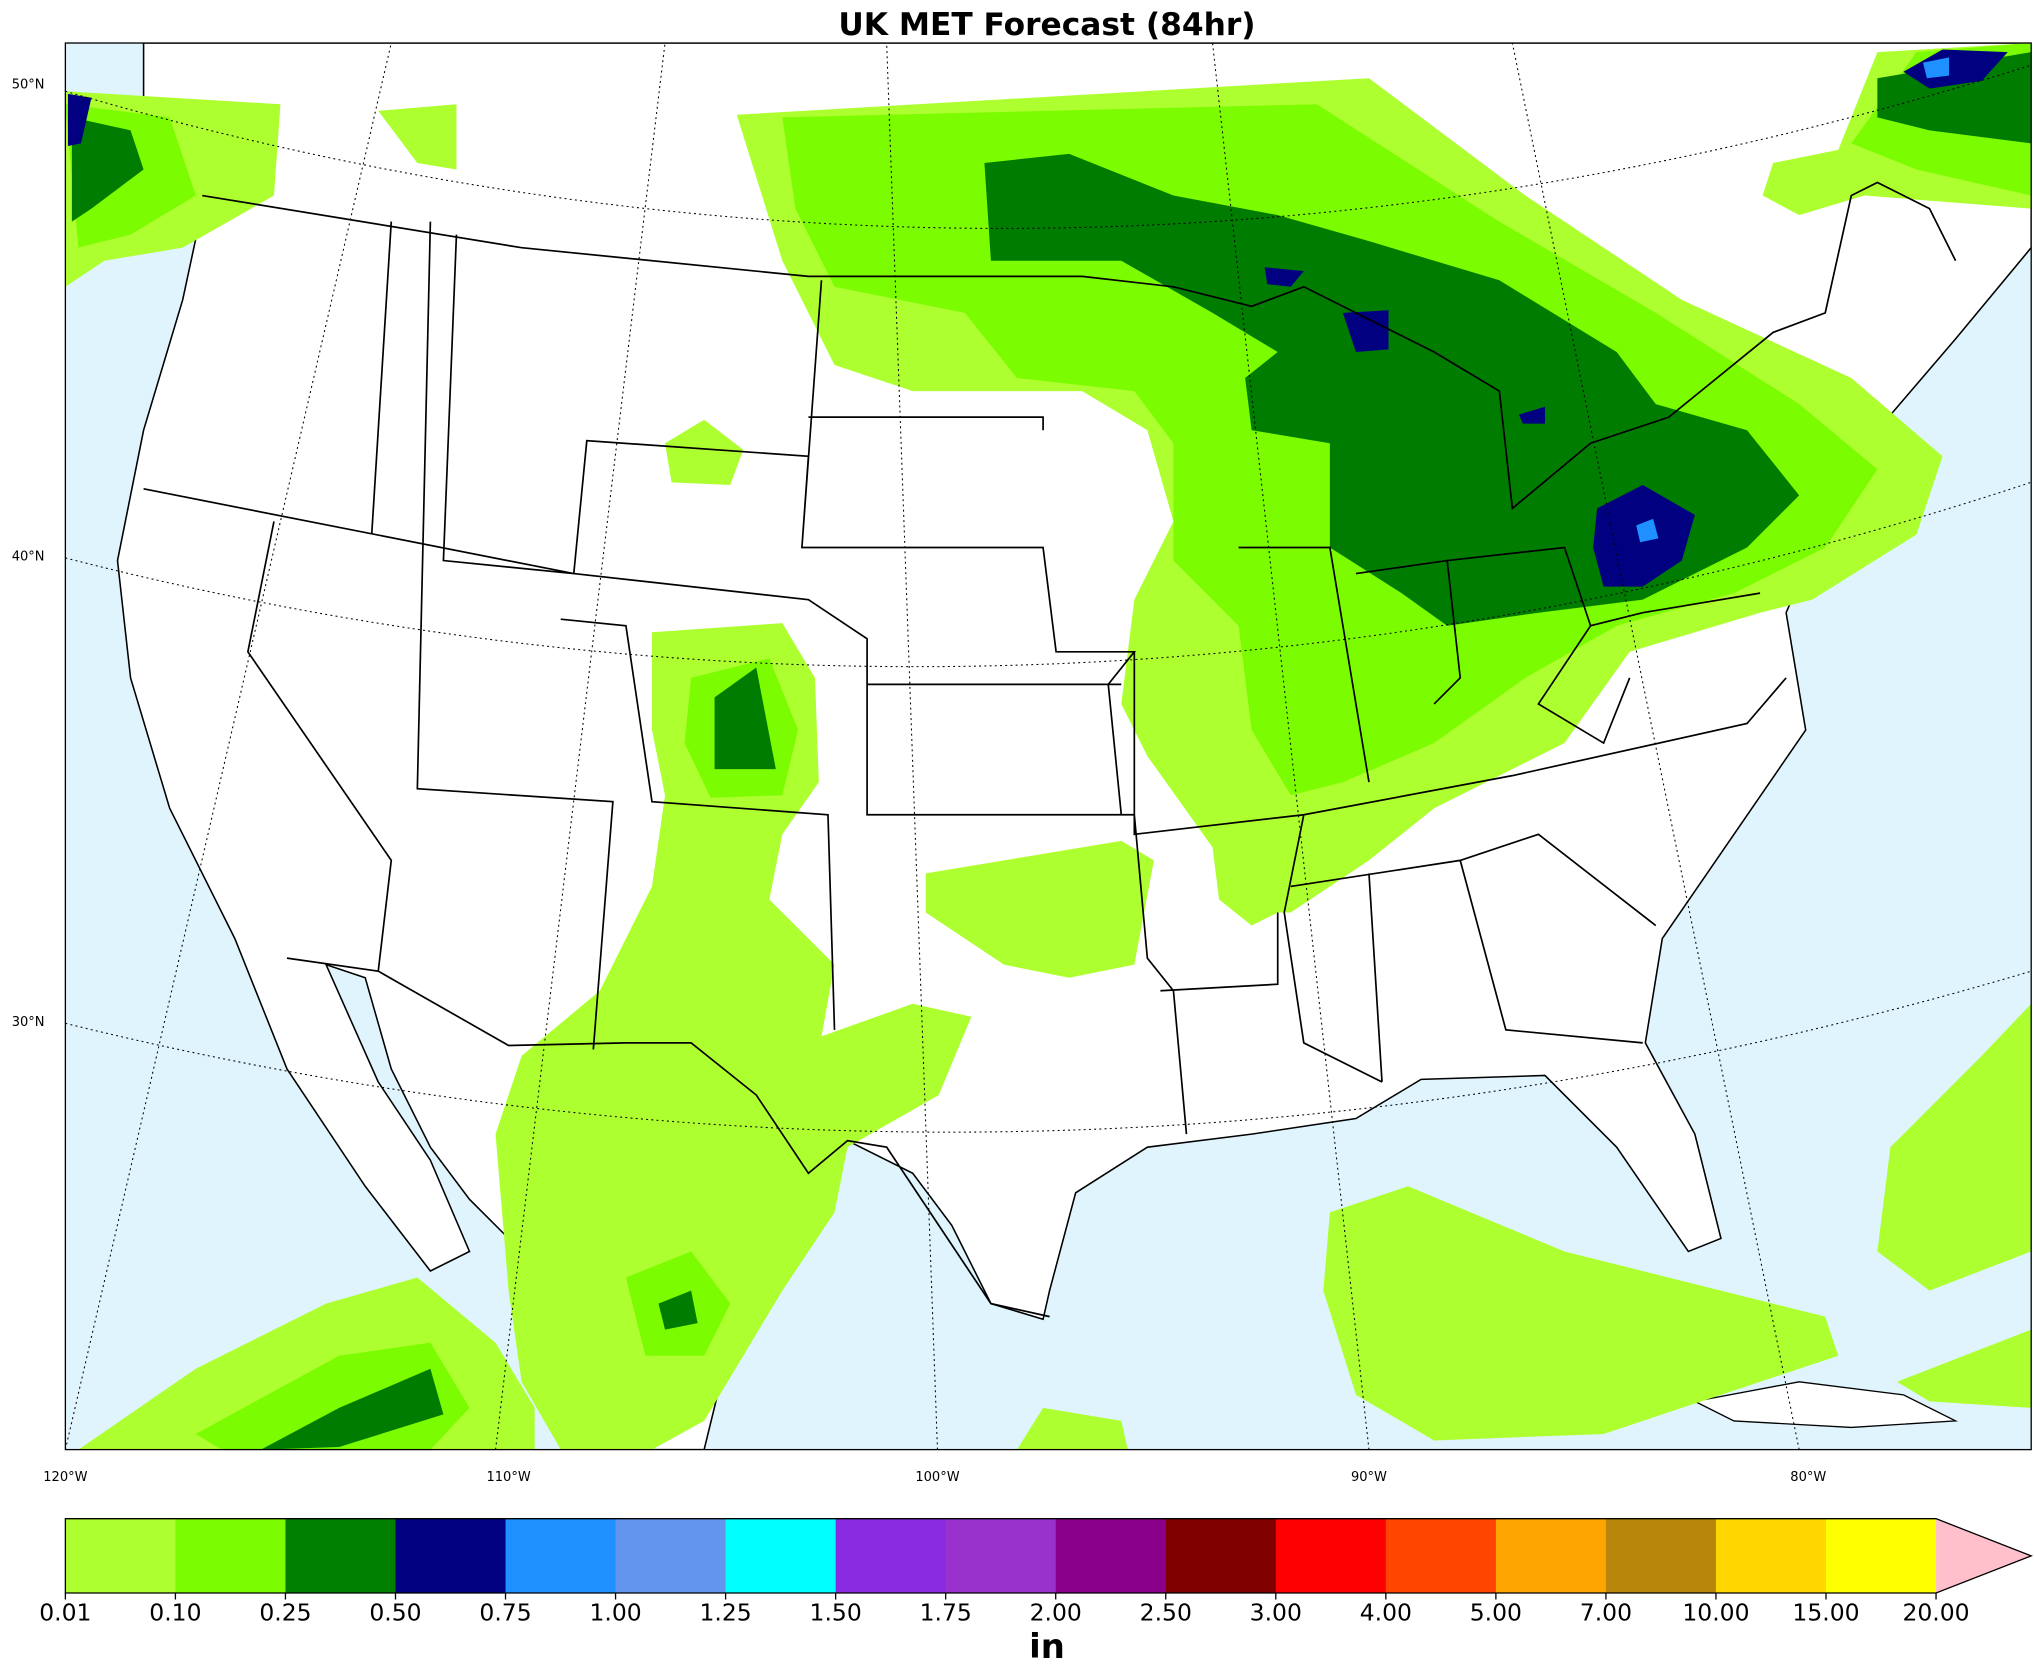 The height and width of the screenshot is (1666, 2034). Describe the element at coordinates (1047, 1646) in the screenshot. I see `colorbar-unit: in` at that location.